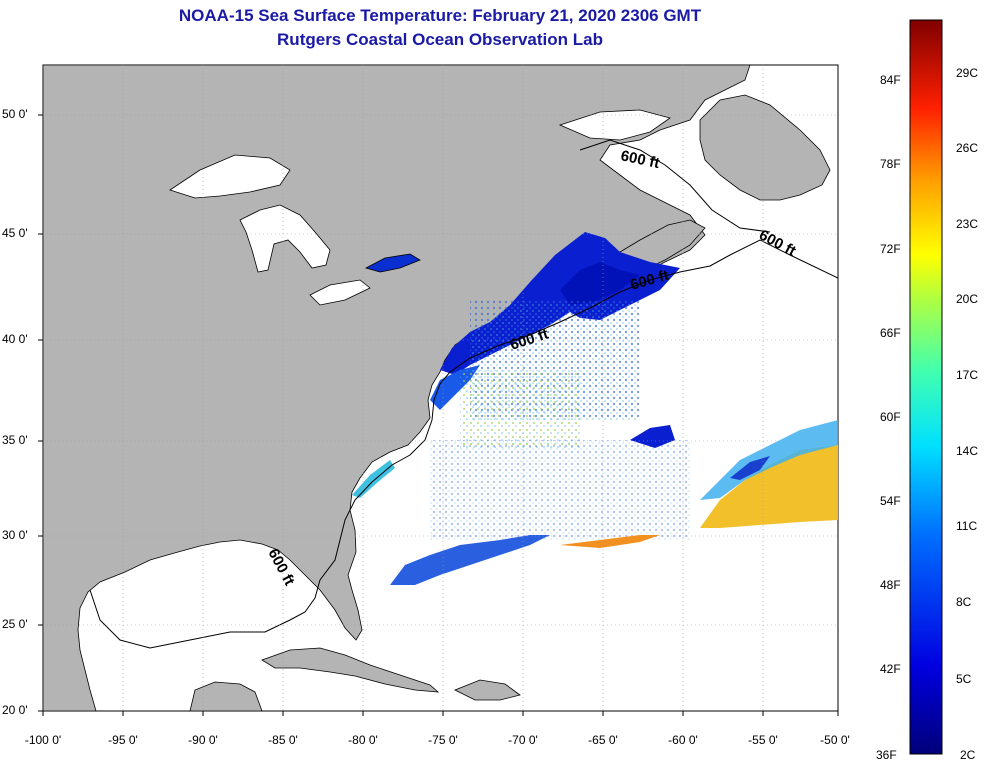 The image size is (984, 770). Describe the element at coordinates (392, 263) in the screenshot. I see `lake-erie` at that location.